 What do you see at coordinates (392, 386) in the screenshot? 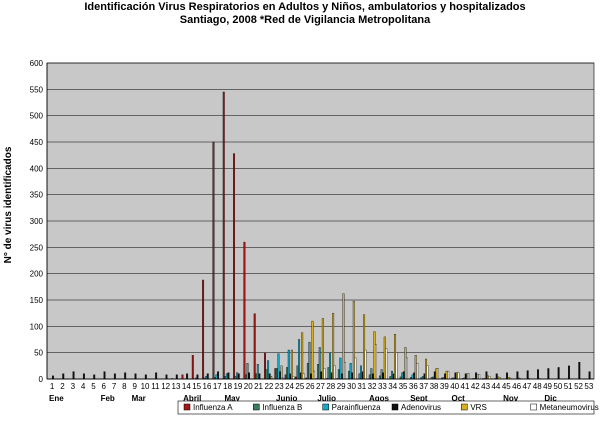
I see `x-tick-label: 34` at bounding box center [392, 386].